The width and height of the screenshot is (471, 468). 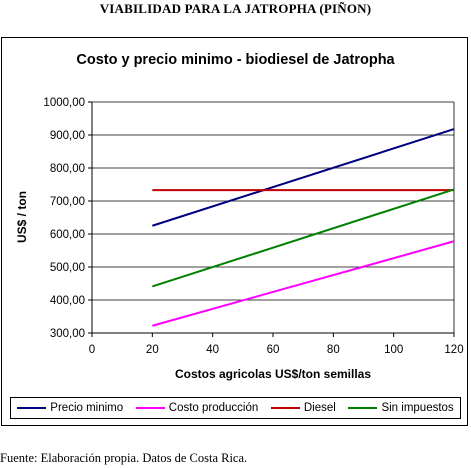 I want to click on legend-label: Diesel, so click(x=319, y=408).